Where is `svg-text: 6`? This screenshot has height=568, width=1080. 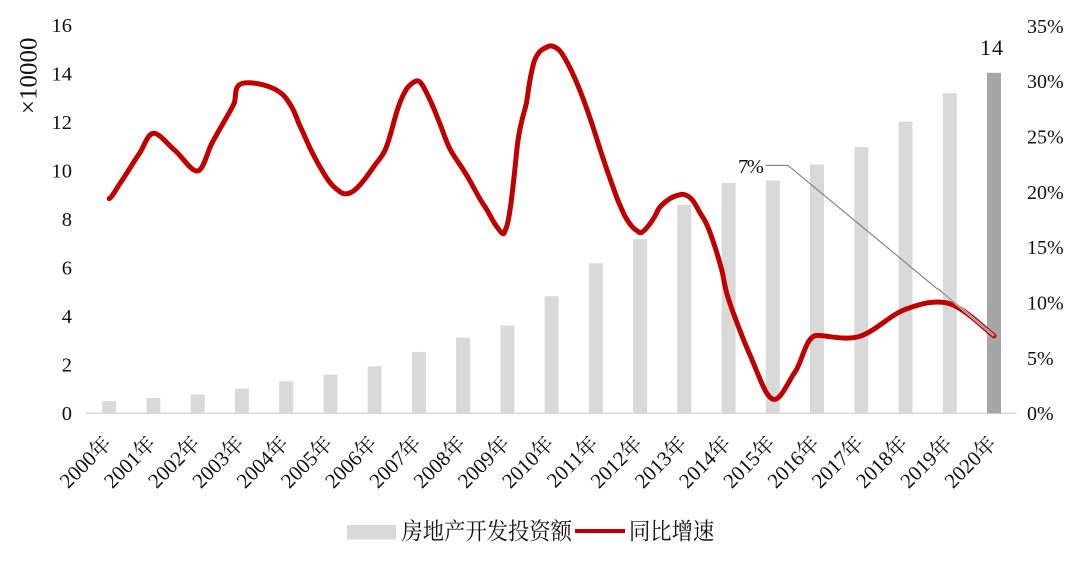 svg-text: 6 is located at coordinates (67, 269).